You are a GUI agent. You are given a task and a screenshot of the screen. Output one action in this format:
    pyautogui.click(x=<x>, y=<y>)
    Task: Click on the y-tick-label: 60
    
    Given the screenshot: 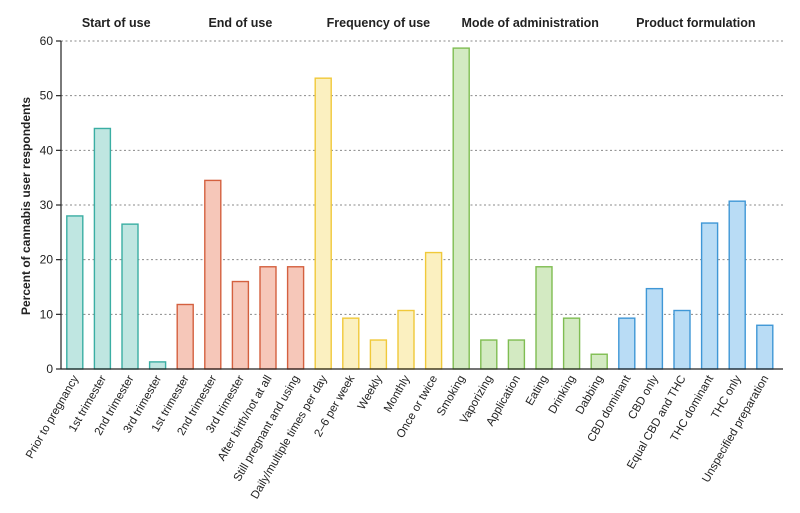 What is the action you would take?
    pyautogui.click(x=47, y=41)
    